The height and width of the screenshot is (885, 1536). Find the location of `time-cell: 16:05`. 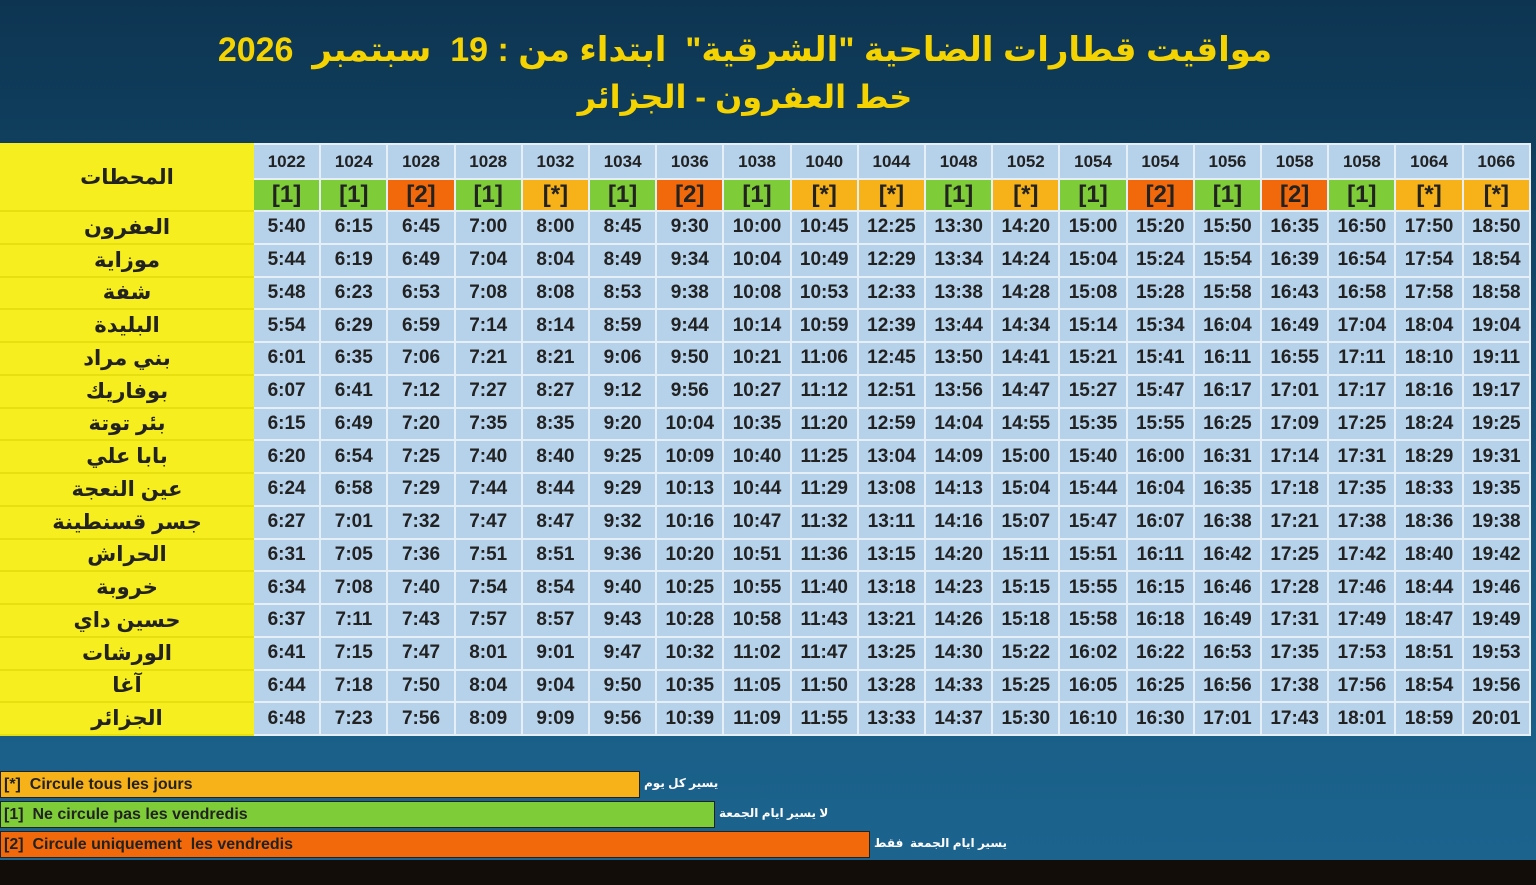

time-cell: 16:05 is located at coordinates (1093, 686).